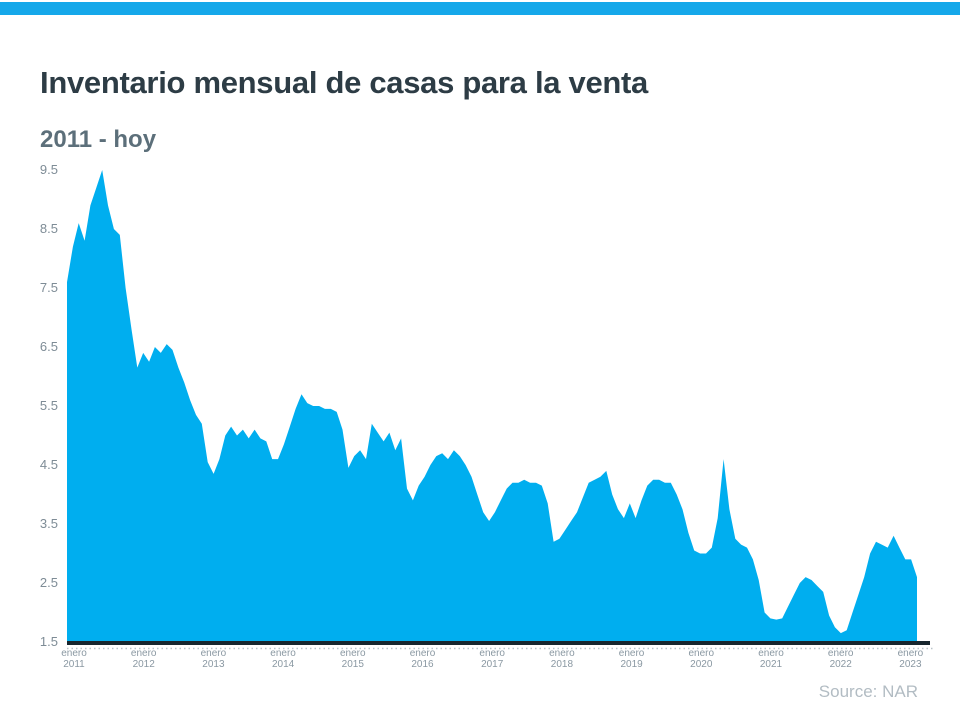 This screenshot has height=720, width=960. I want to click on y-axis-tick-label: 4.5, so click(48, 464).